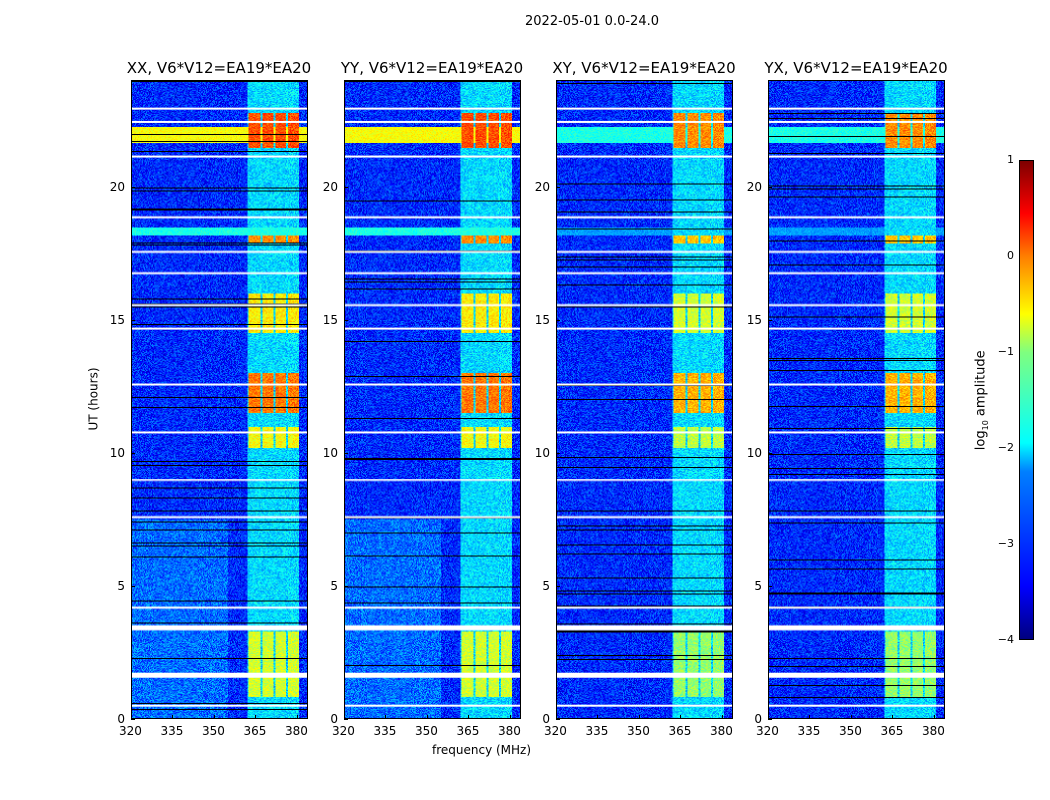 This screenshot has height=800, width=1050. I want to click on colorbar-tick-label: −3, so click(1005, 543).